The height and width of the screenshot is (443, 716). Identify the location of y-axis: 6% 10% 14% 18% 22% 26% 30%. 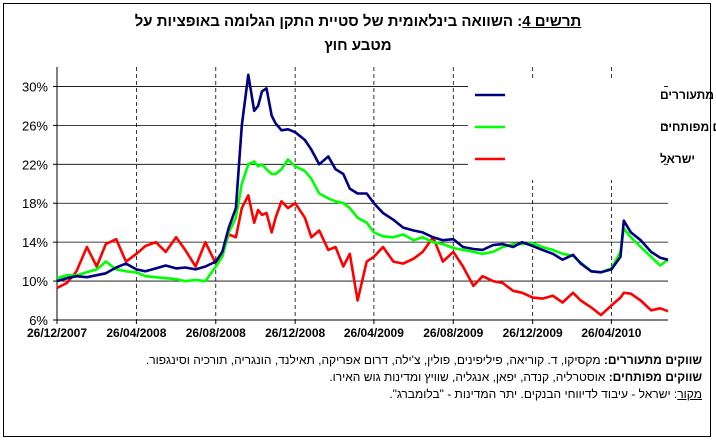
(40, 197).